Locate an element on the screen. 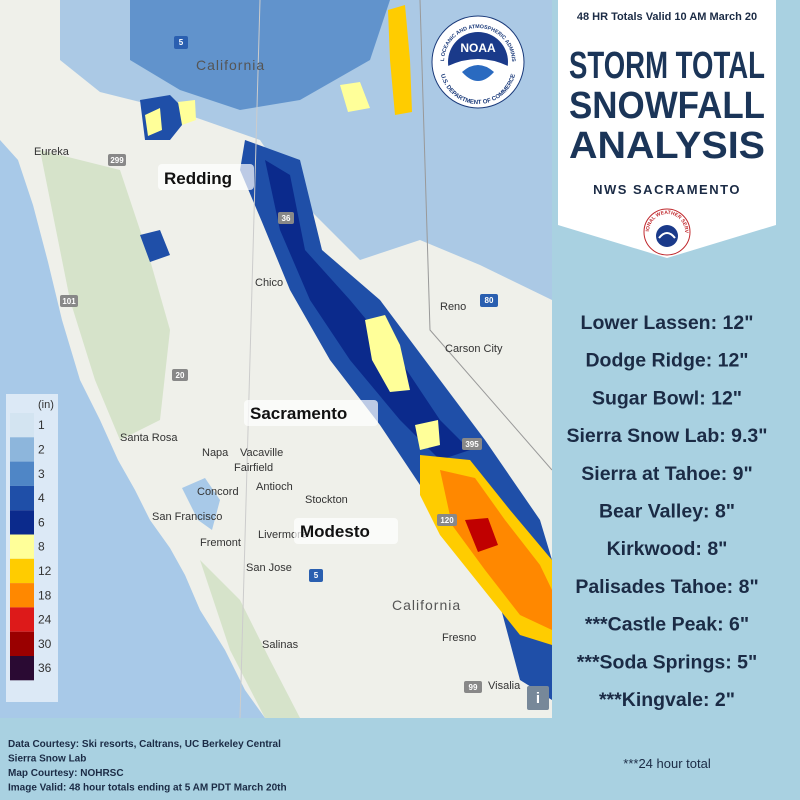 Image resolution: width=800 pixels, height=800 pixels. place-label: Concord is located at coordinates (218, 492).